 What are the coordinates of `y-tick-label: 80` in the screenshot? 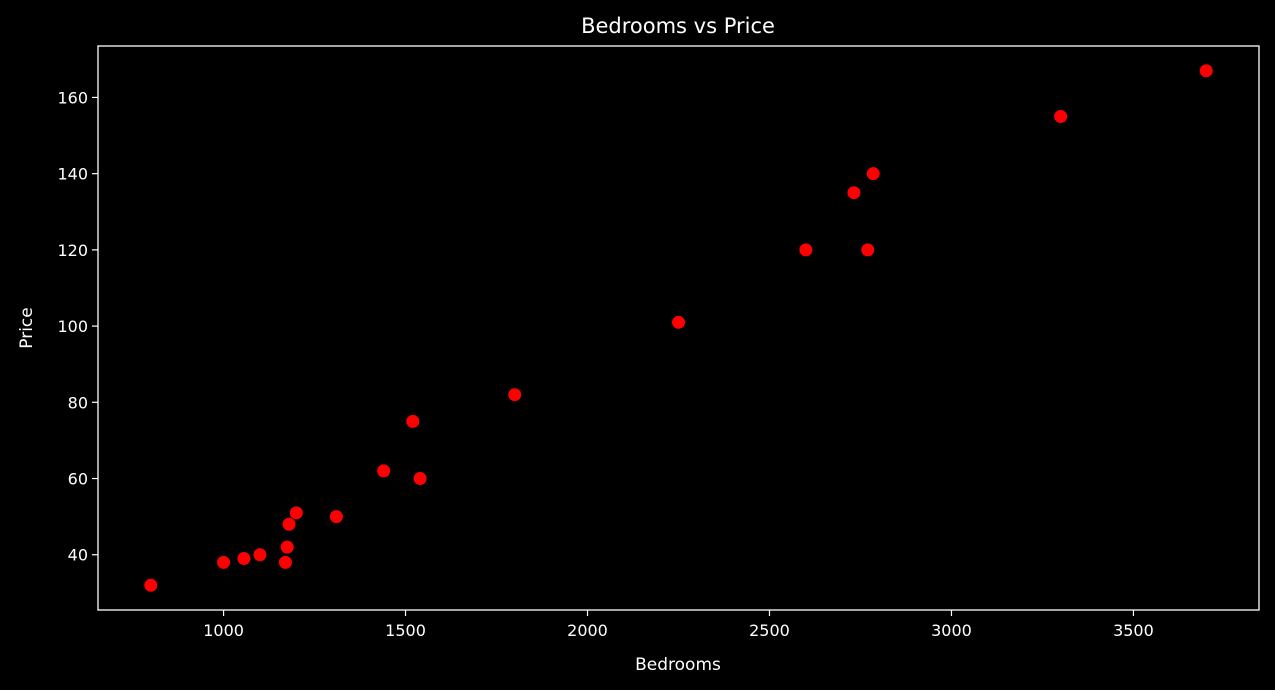 It's located at (78, 402).